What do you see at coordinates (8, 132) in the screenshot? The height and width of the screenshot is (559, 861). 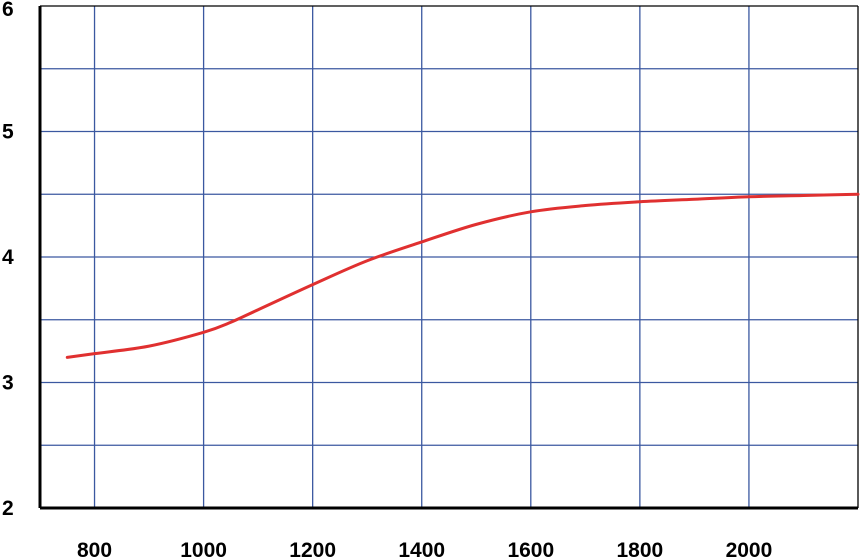 I see `y-tick-label: 5` at bounding box center [8, 132].